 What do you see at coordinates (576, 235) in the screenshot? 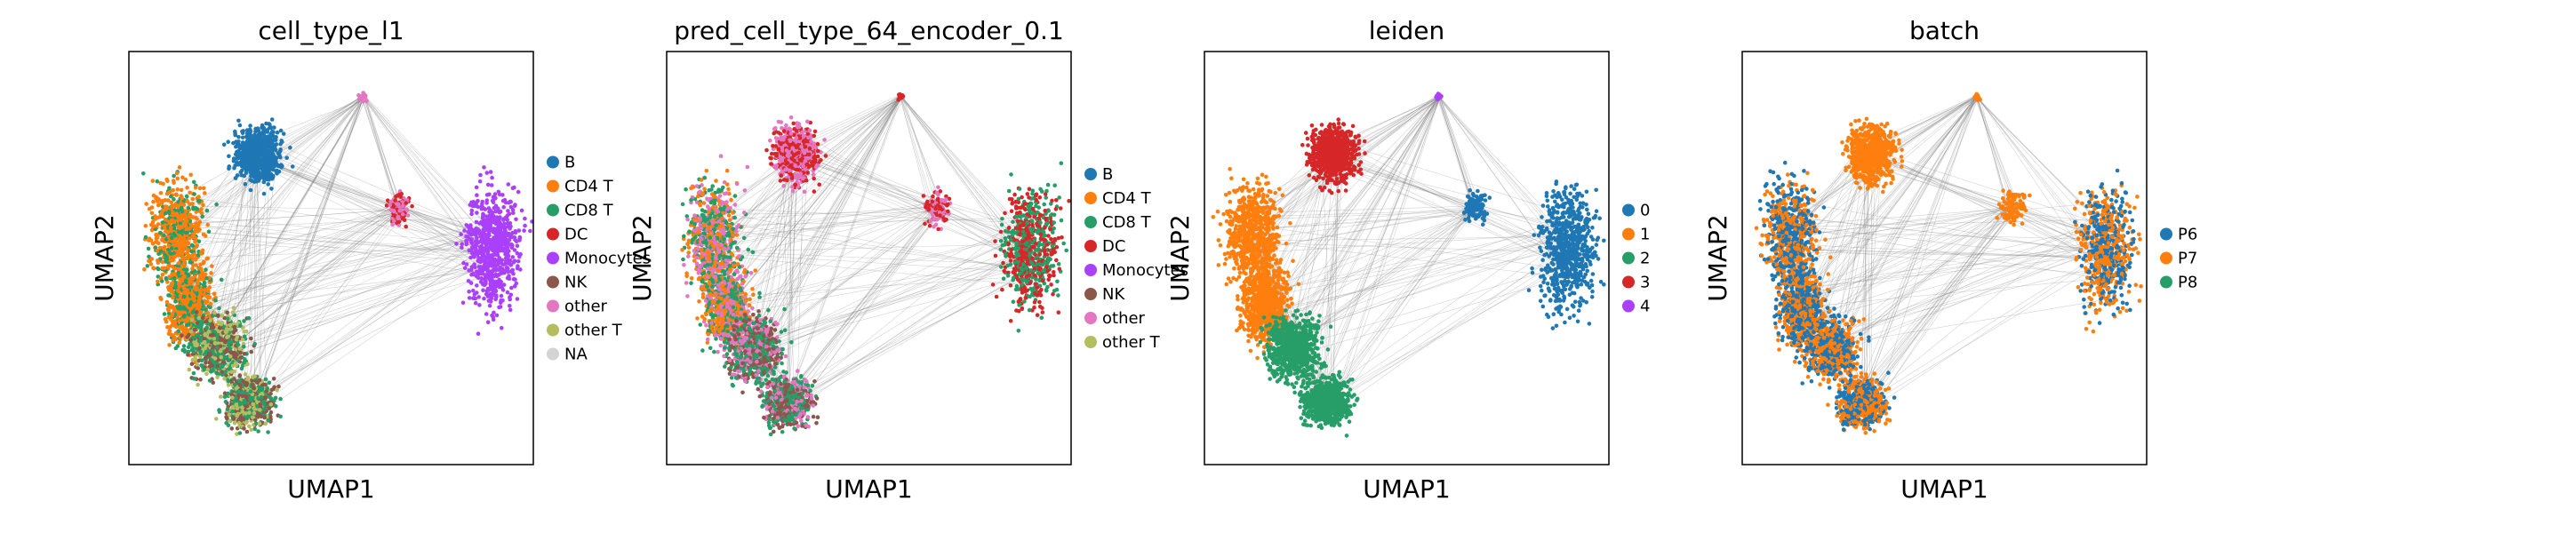
I see `legend-label: DC` at bounding box center [576, 235].